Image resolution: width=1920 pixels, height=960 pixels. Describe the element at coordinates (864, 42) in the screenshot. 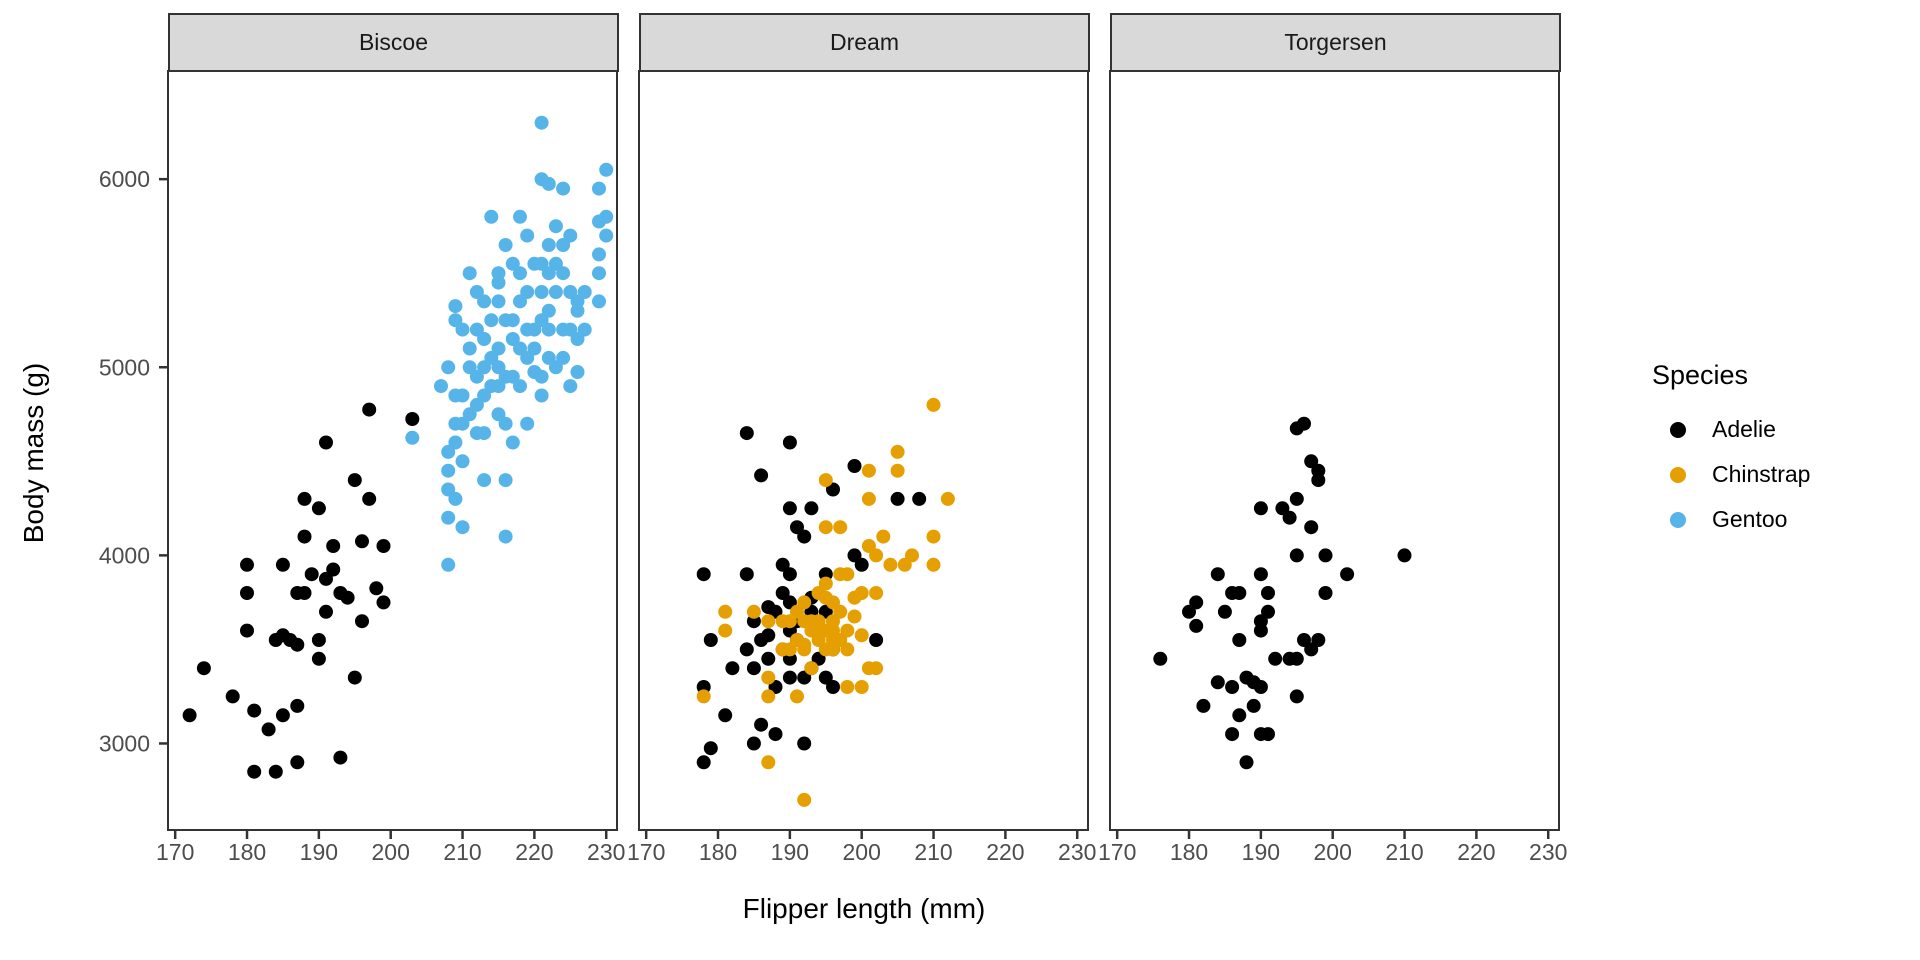

I see `facet-strip-label: Dream` at that location.